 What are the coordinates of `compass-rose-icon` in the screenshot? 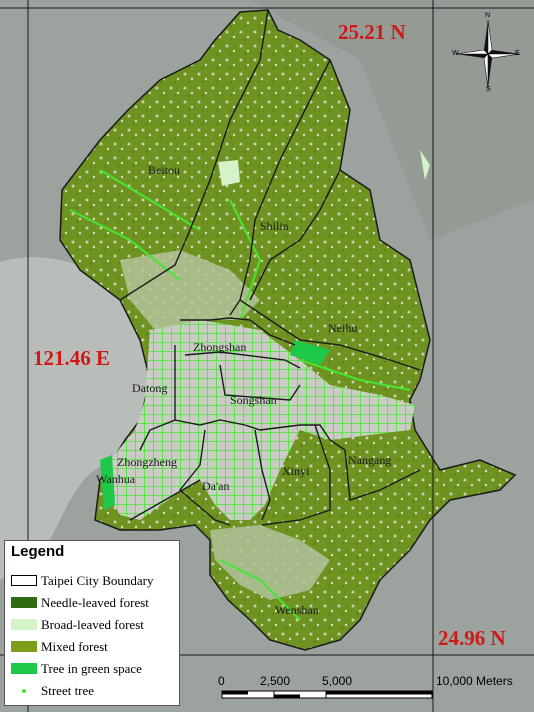 It's located at (488, 54).